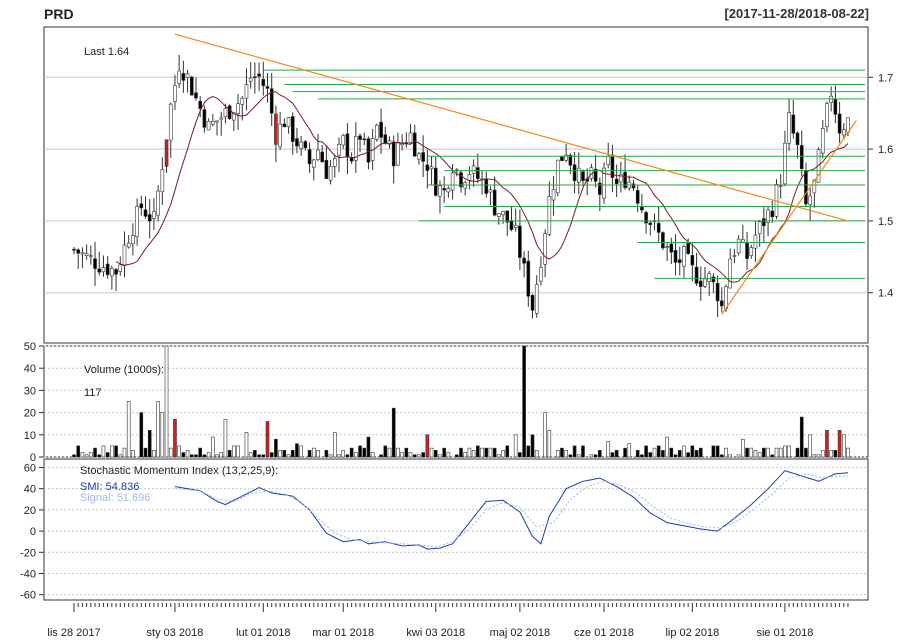  I want to click on x-tick-label: cze 01 2018, so click(604, 633).